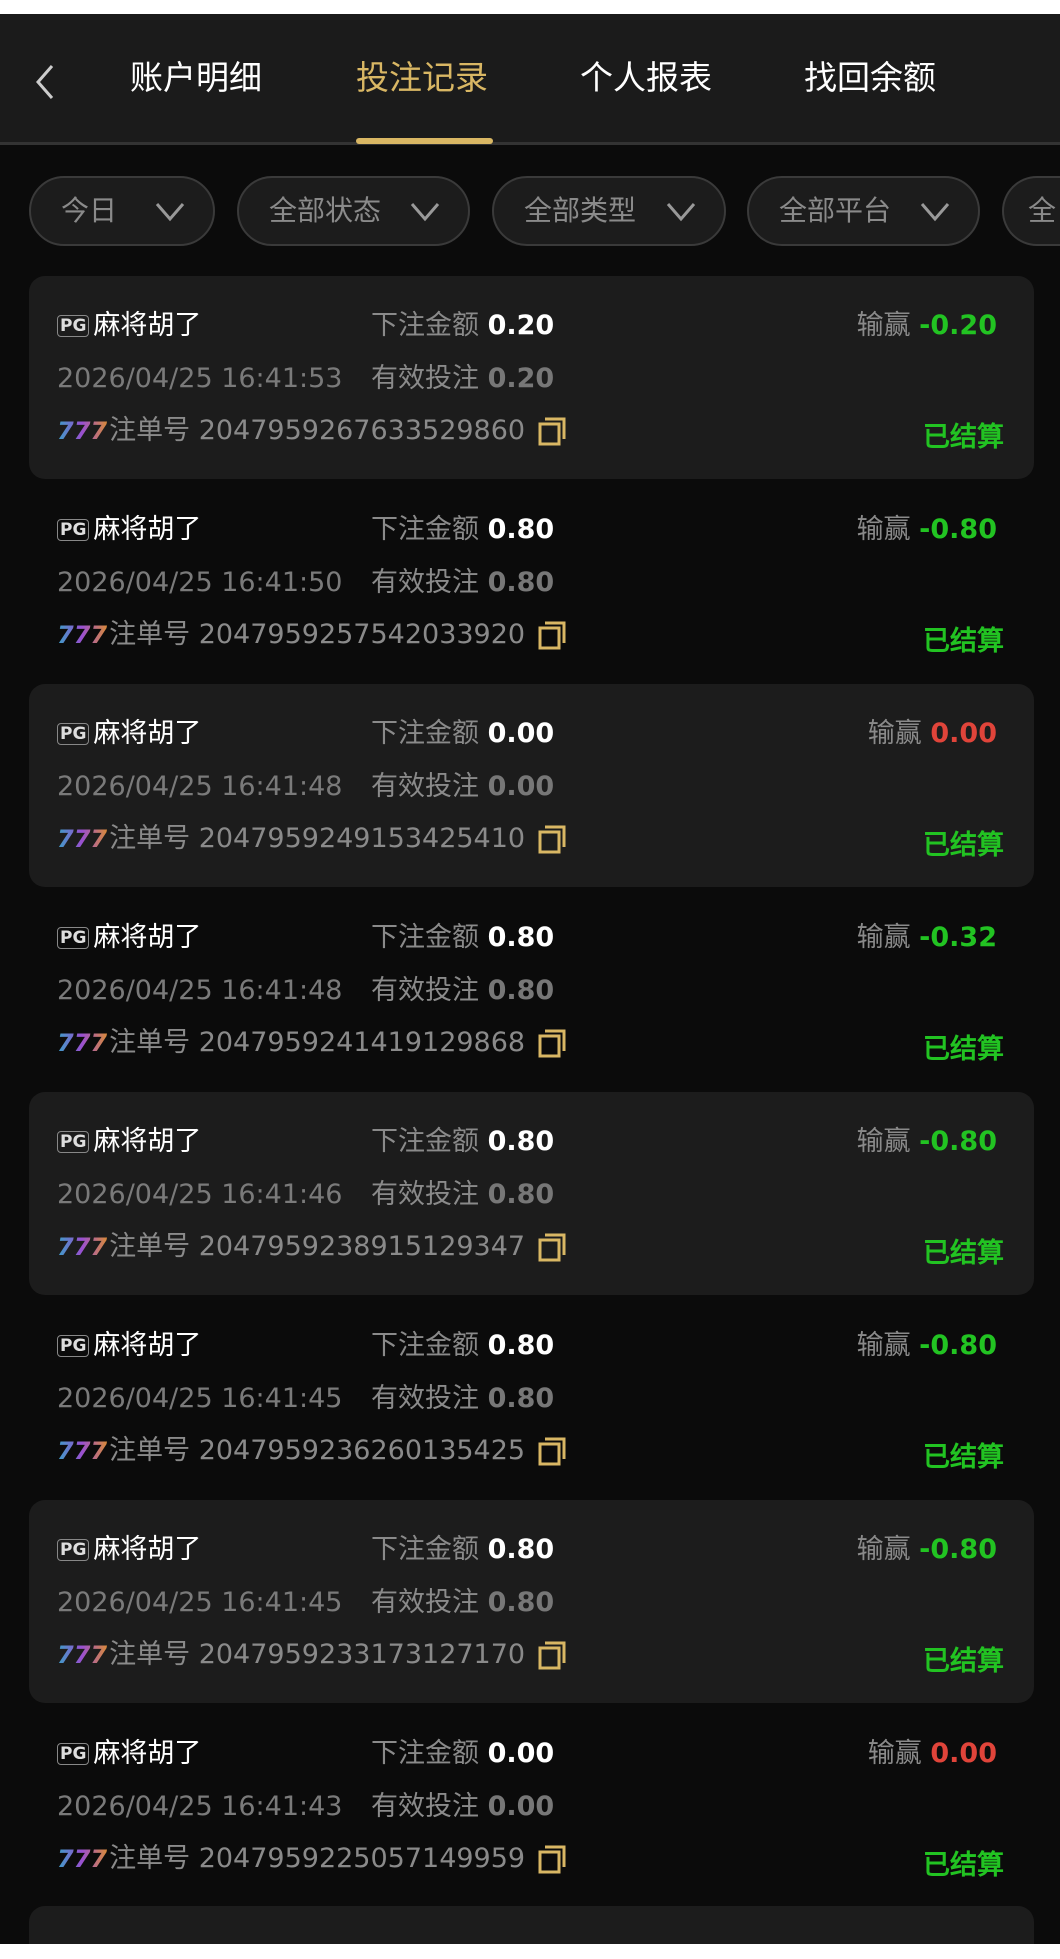 This screenshot has height=1959, width=1060. I want to click on bet-amount: 下注金额 0.00, so click(462, 1754).